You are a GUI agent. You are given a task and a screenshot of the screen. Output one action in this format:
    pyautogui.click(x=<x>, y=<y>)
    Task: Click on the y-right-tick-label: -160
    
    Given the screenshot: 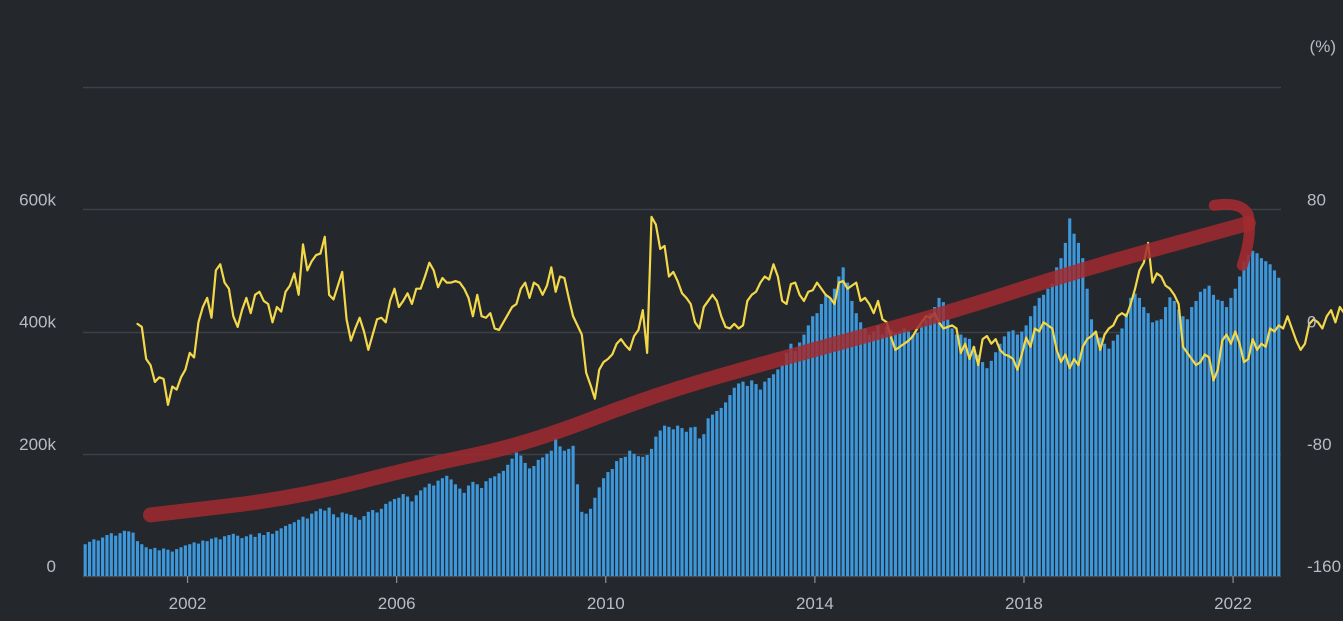 What is the action you would take?
    pyautogui.click(x=1324, y=566)
    